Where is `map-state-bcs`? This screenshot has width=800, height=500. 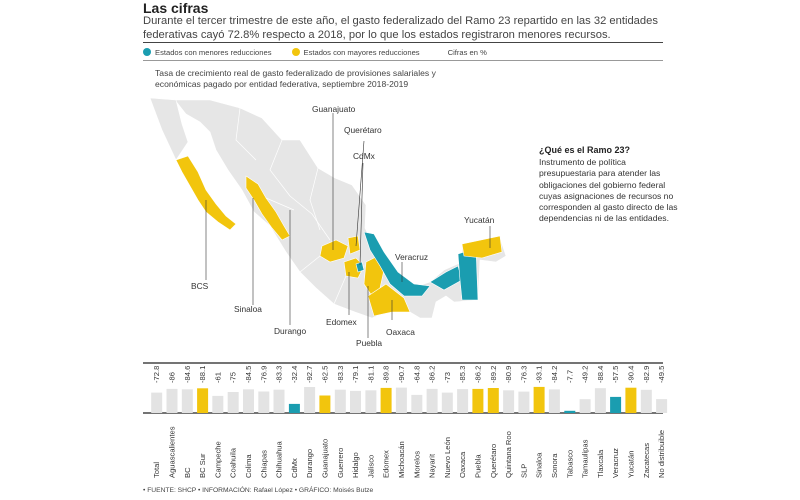
map-state-bcs is located at coordinates (206, 193).